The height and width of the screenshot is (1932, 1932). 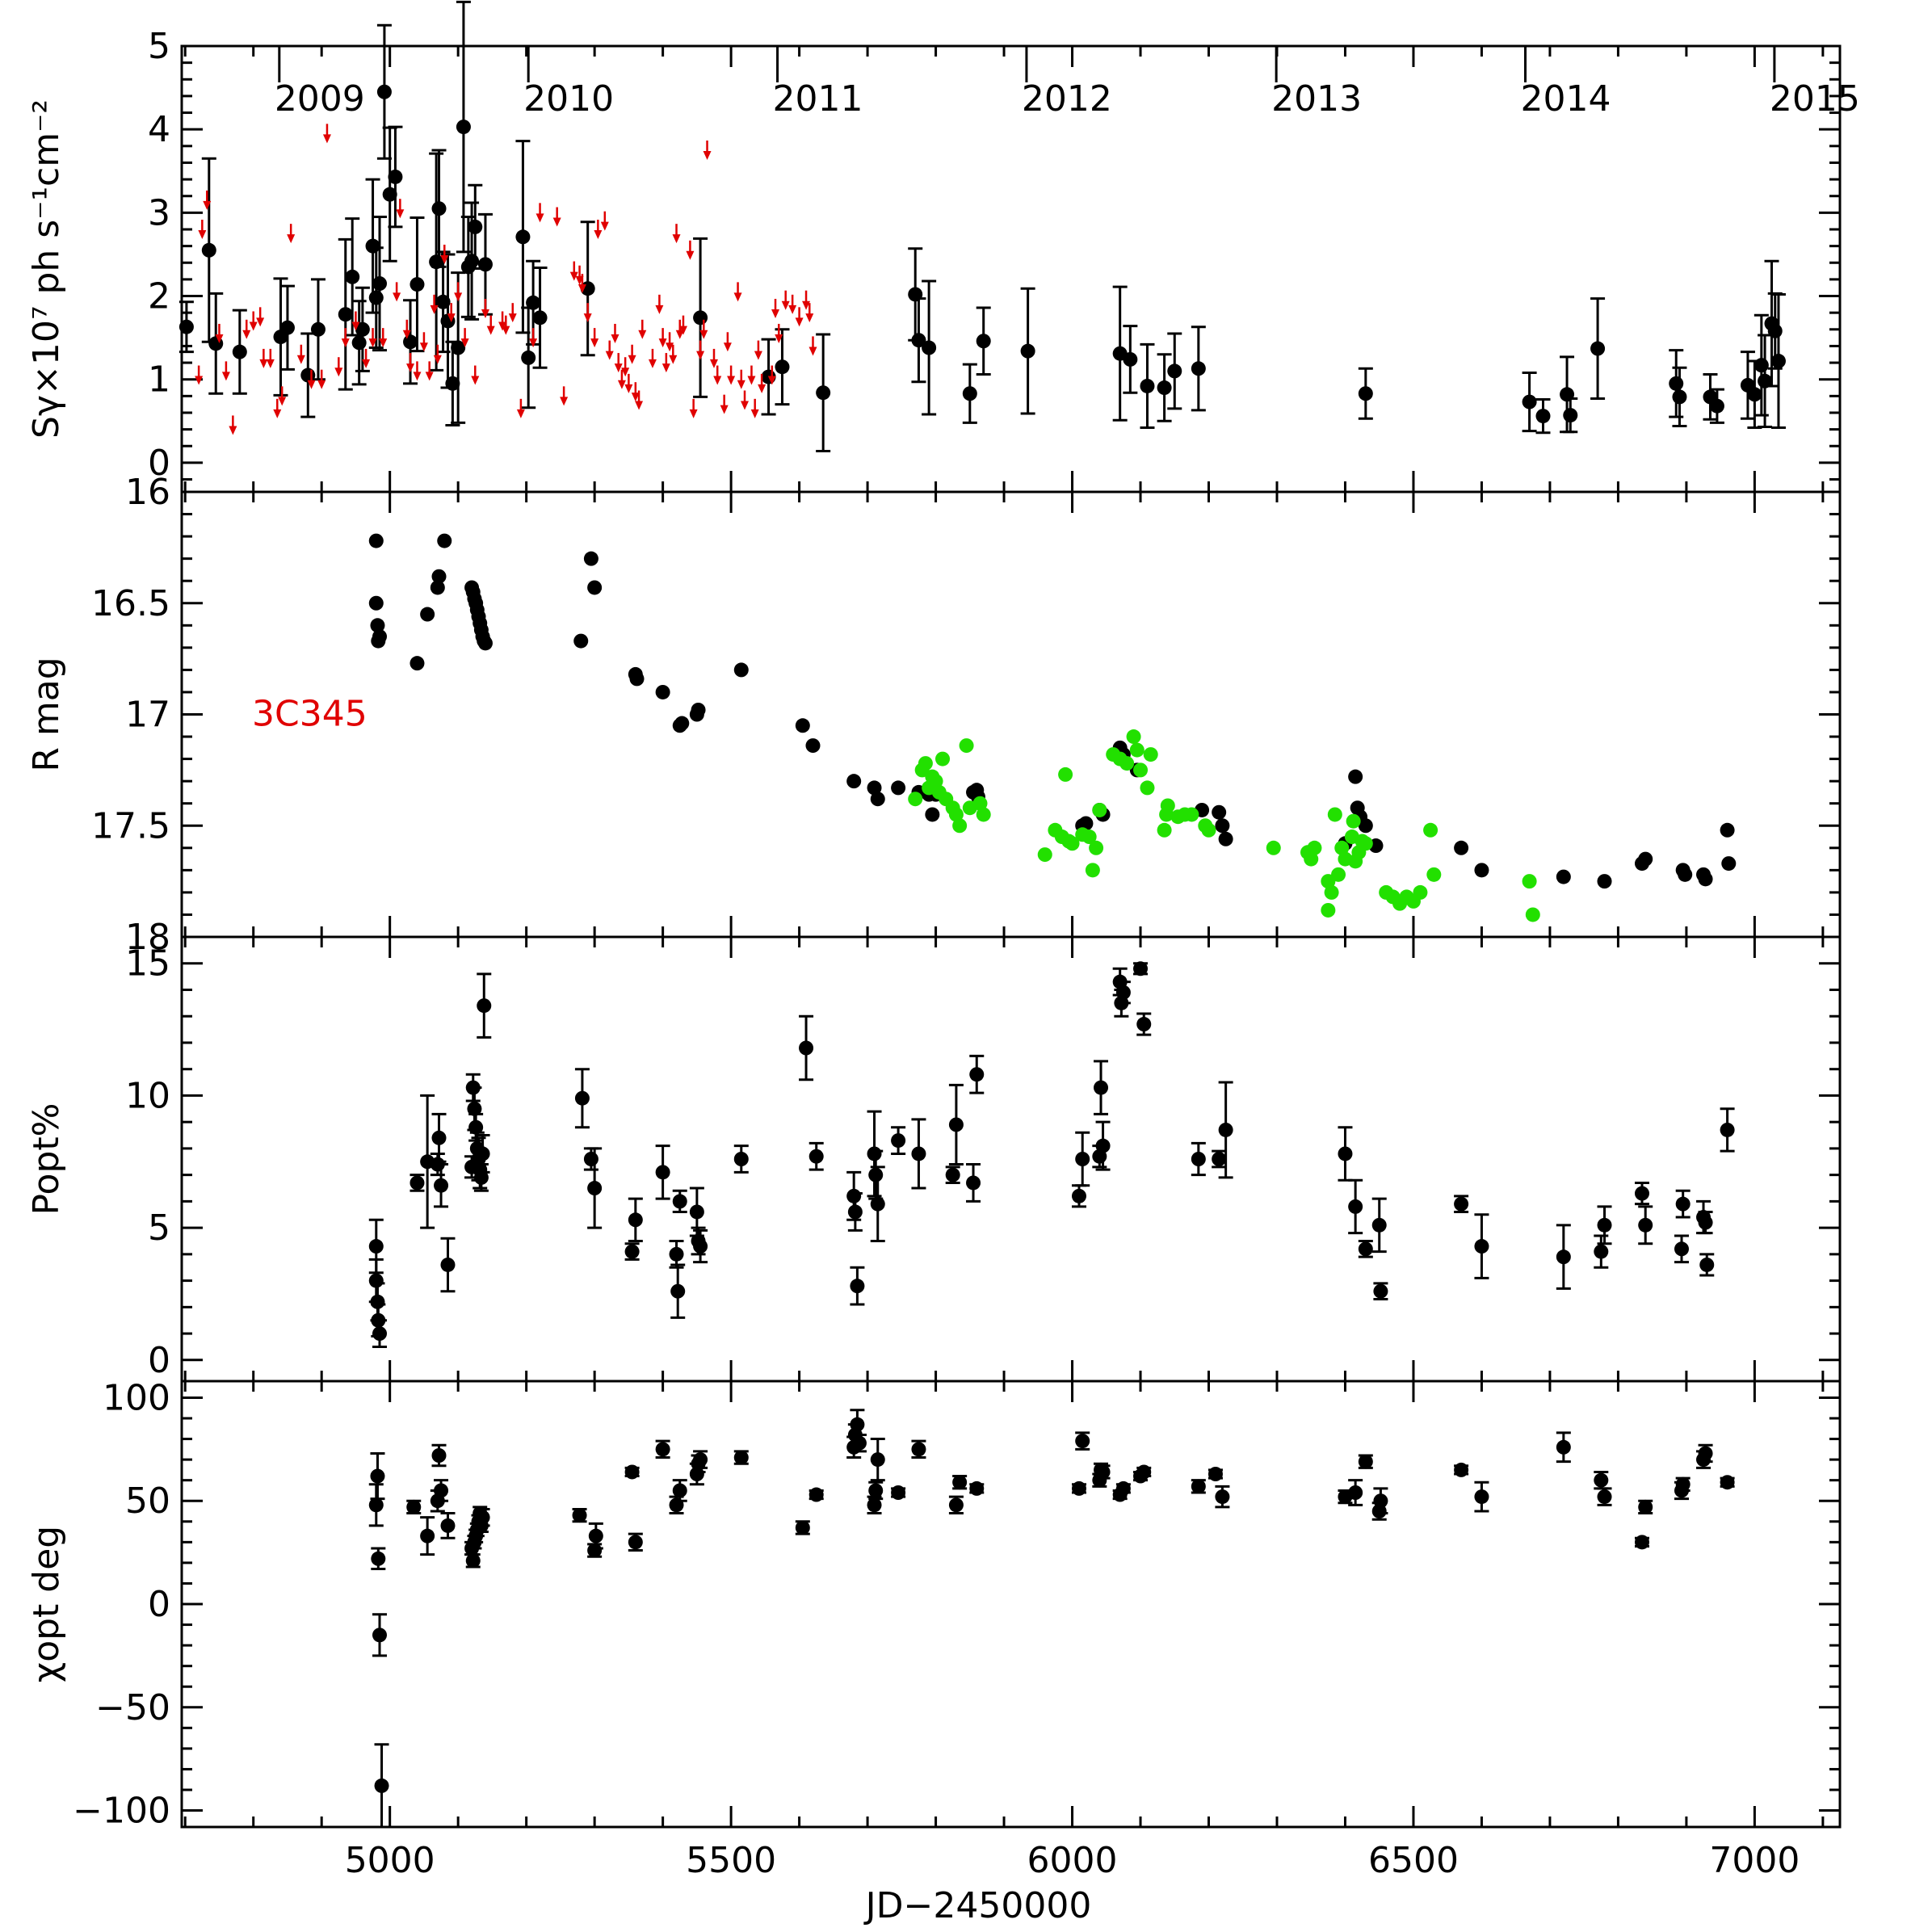 What do you see at coordinates (1052, 728) in the screenshot?
I see `r-magnitude-data-marks` at bounding box center [1052, 728].